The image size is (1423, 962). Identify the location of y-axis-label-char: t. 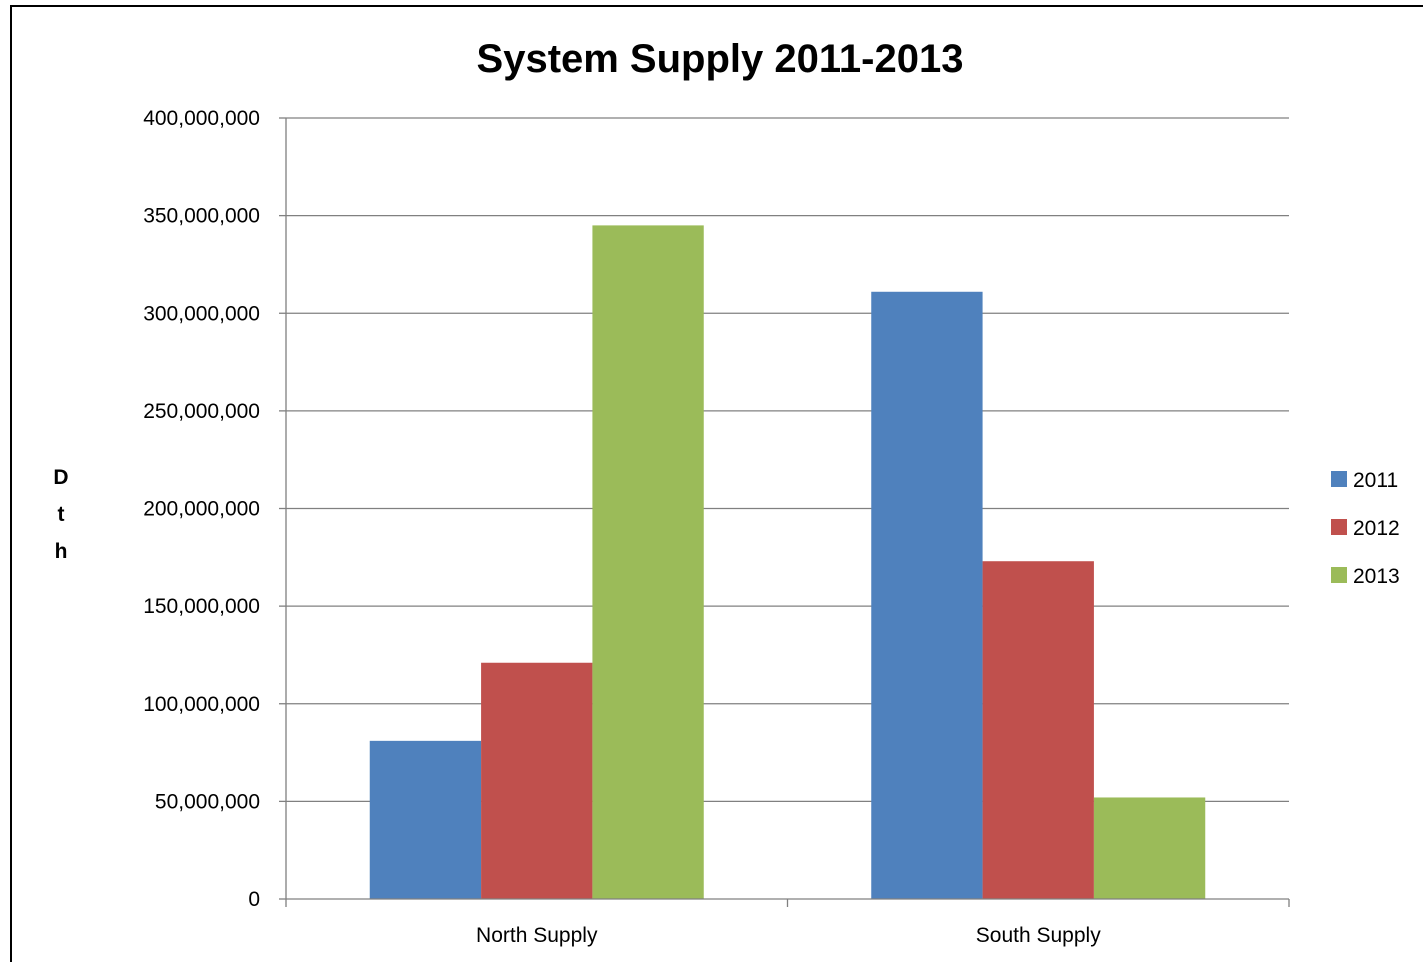
(61, 514).